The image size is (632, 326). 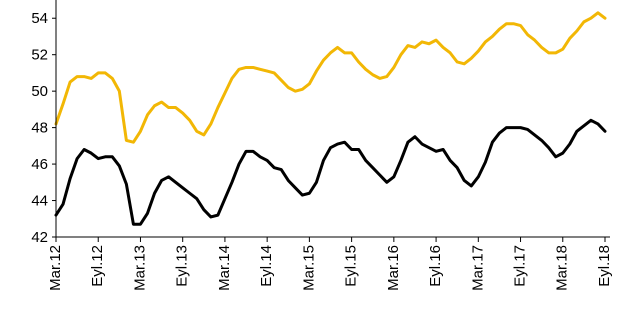 What do you see at coordinates (604, 266) in the screenshot?
I see `x-tick-label: Eyl.18` at bounding box center [604, 266].